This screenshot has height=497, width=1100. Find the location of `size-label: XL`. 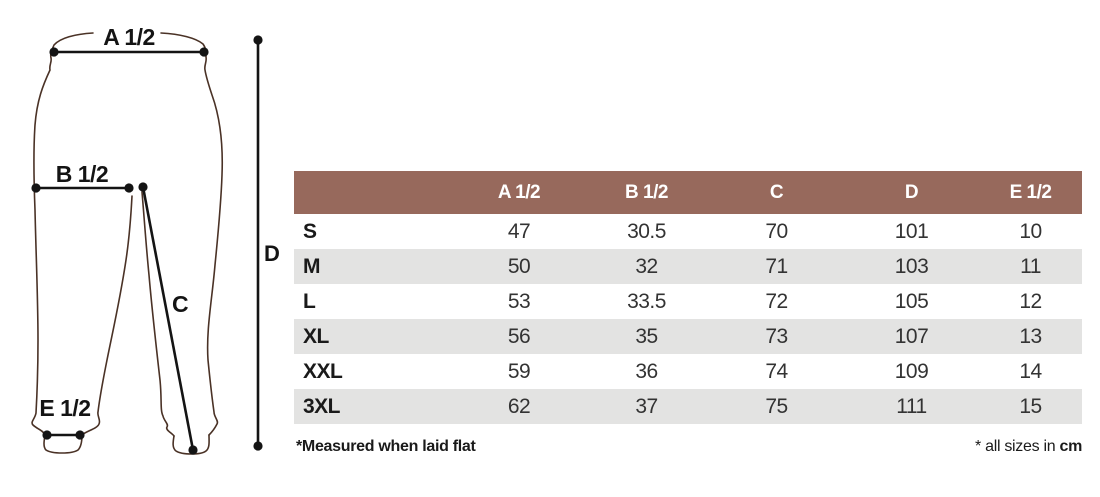

size-label: XL is located at coordinates (316, 336).